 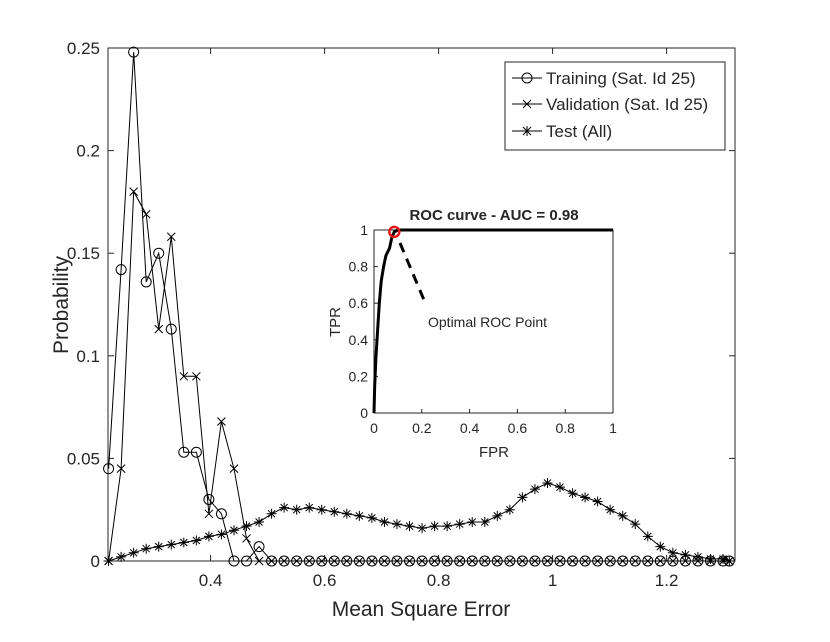 I want to click on main-x-tick-label: 1, so click(x=552, y=580).